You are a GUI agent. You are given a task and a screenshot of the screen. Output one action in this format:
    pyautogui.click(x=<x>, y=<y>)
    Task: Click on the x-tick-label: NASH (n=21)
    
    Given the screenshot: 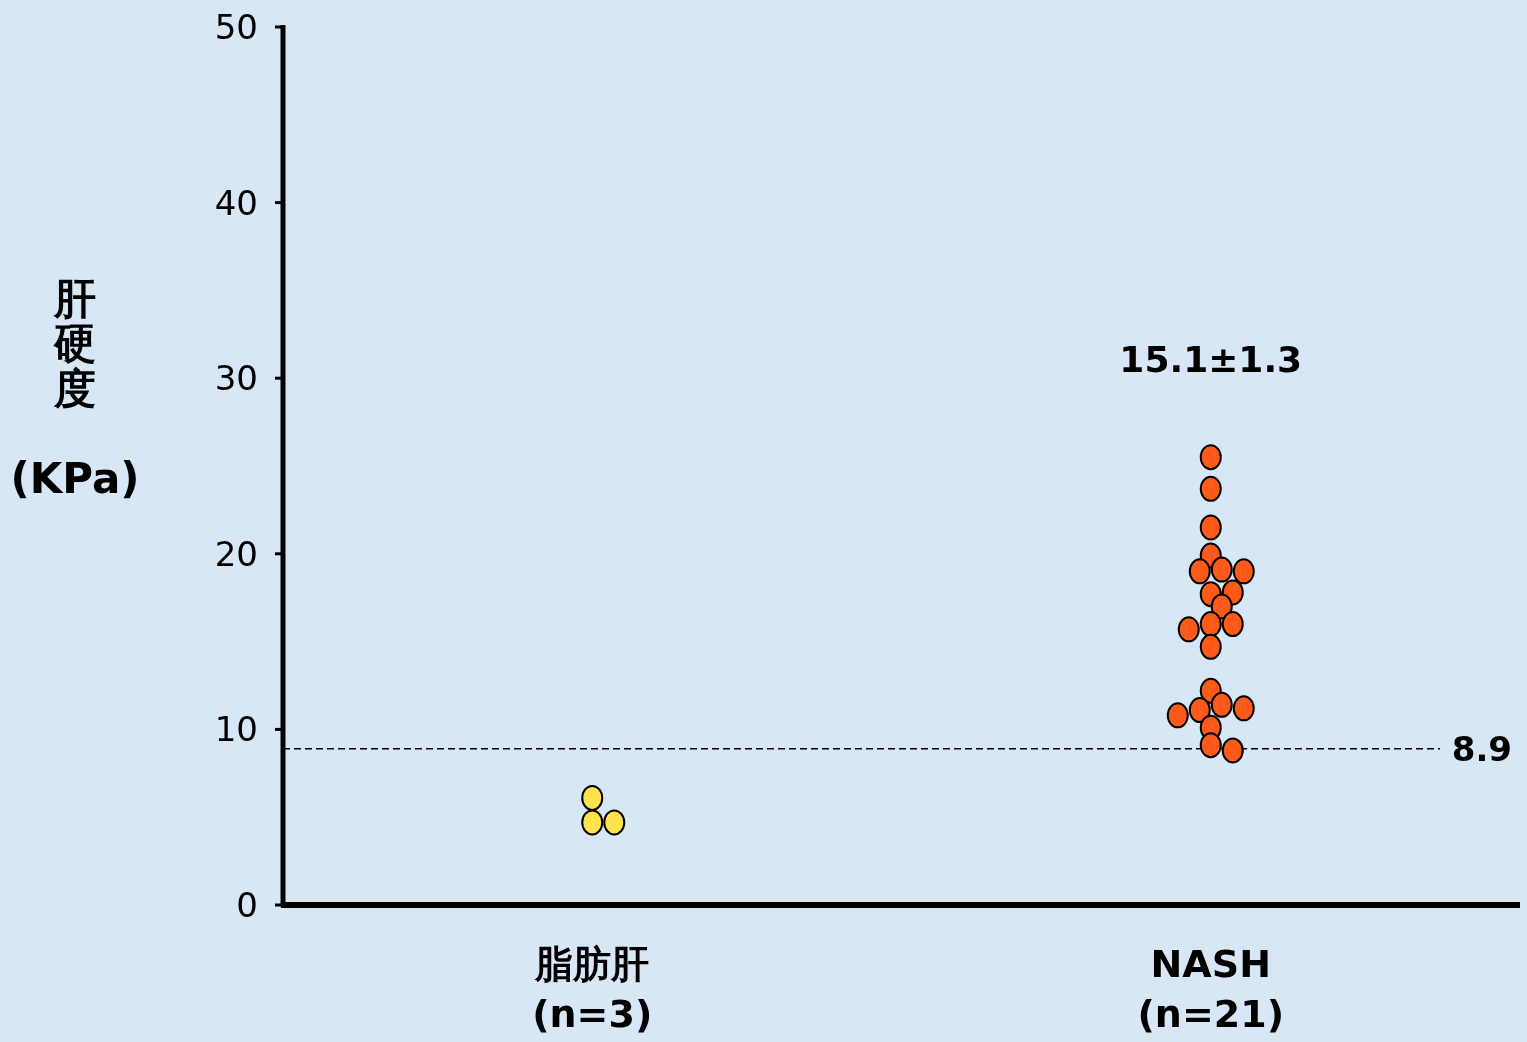 What is the action you would take?
    pyautogui.click(x=1211, y=989)
    